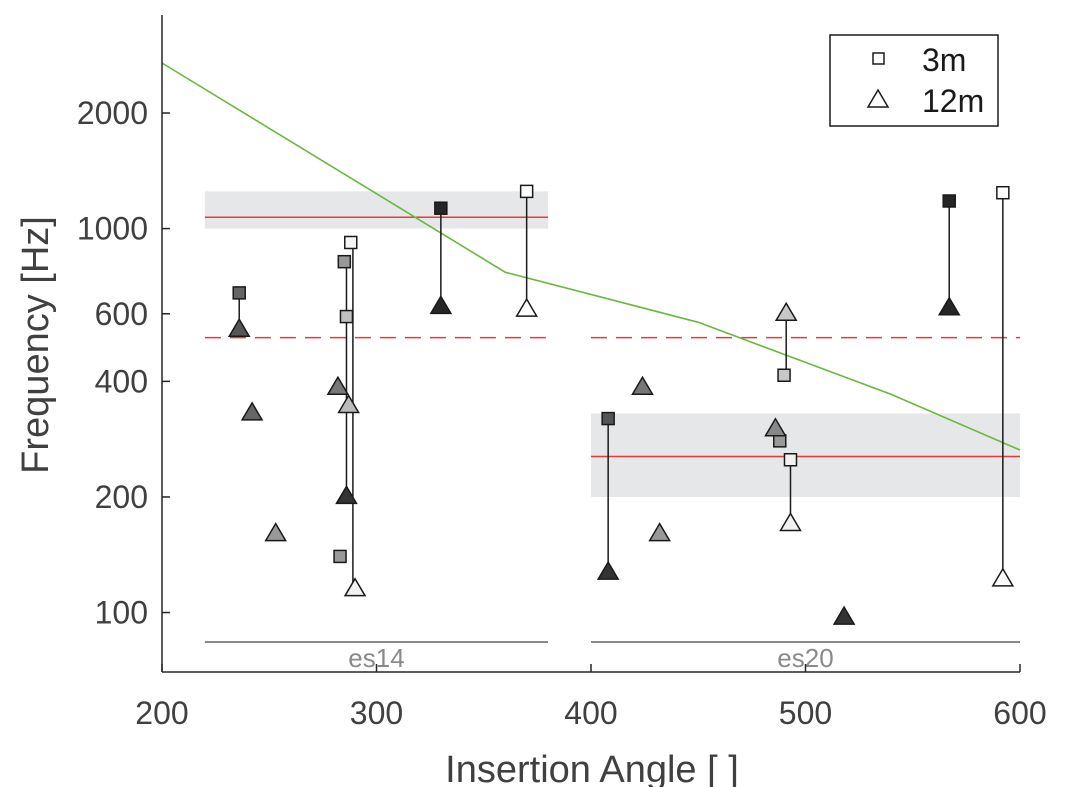 The width and height of the screenshot is (1066, 787). I want to click on group-brackets: es14 es20, so click(612, 657).